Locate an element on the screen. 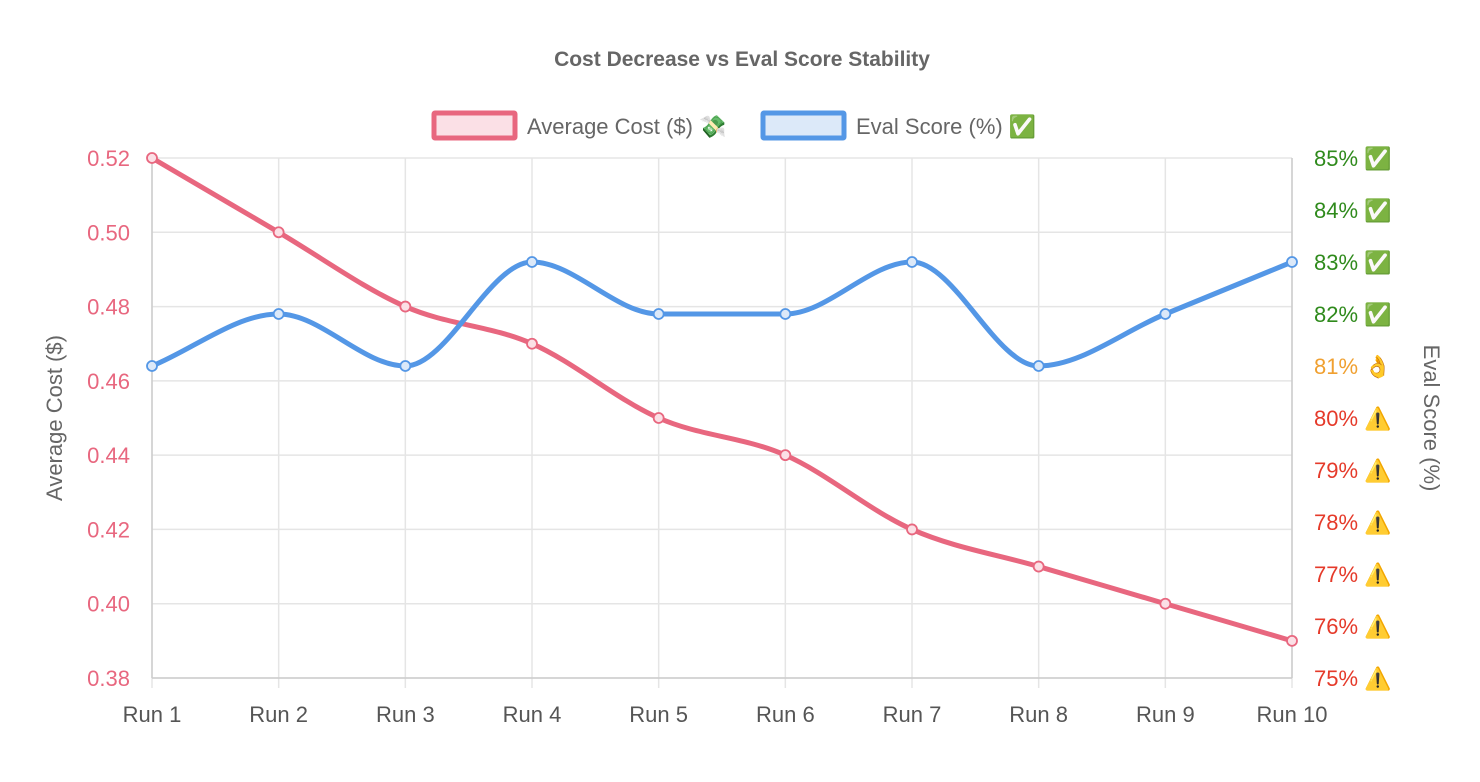 The width and height of the screenshot is (1480, 782). legend-swatch-eval is located at coordinates (803, 125).